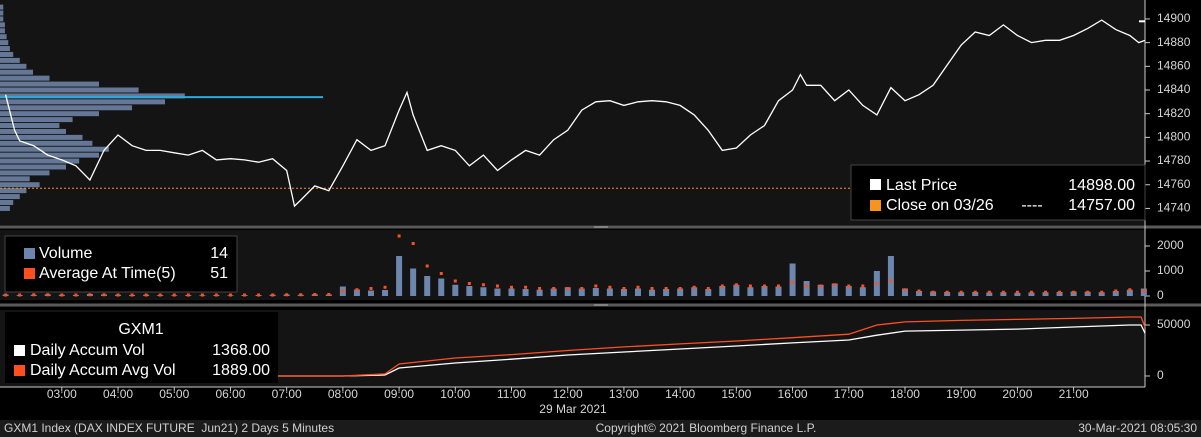 The width and height of the screenshot is (1201, 437). Describe the element at coordinates (241, 370) in the screenshot. I see `legend-value: 1889.00` at that location.